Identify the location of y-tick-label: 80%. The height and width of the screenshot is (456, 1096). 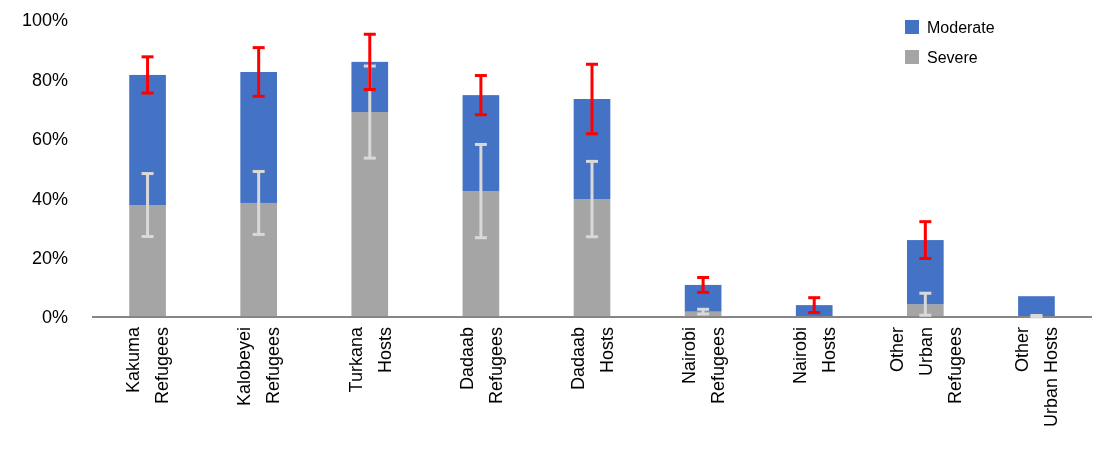
(49, 79).